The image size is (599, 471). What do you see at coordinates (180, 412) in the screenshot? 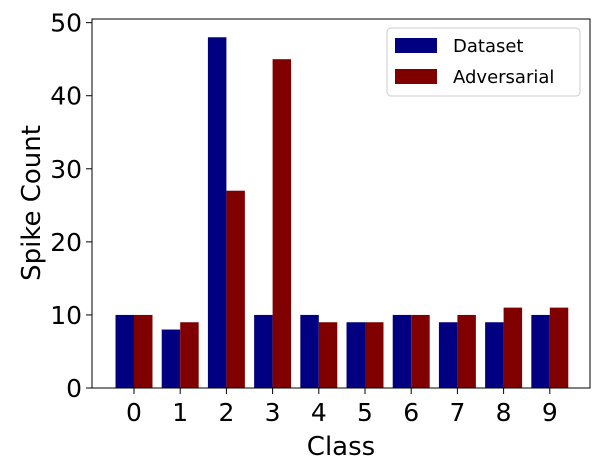
I see `x-tick-label-1: 1` at bounding box center [180, 412].